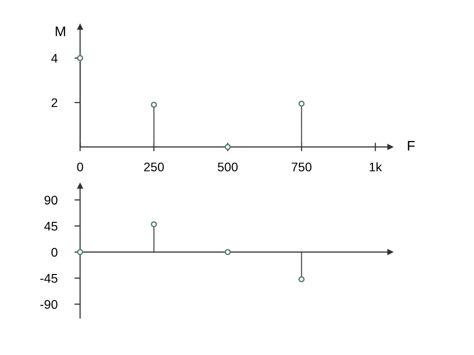 Image resolution: width=474 pixels, height=355 pixels. I want to click on x-tick-label: 250, so click(154, 167).